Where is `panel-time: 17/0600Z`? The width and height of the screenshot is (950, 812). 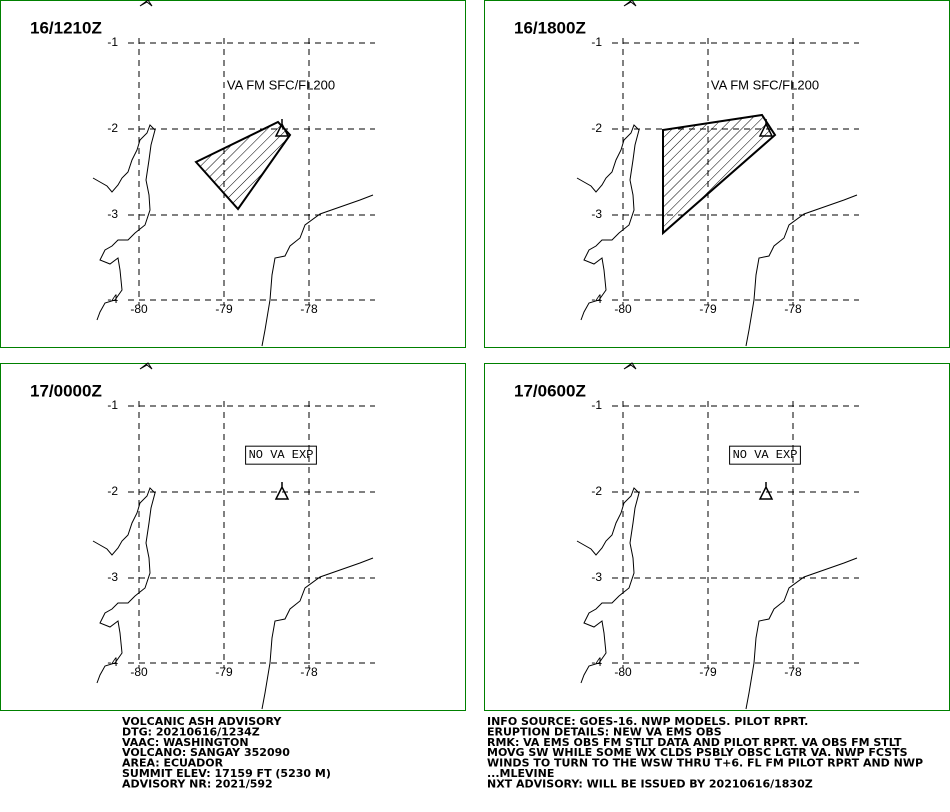 panel-time: 17/0600Z is located at coordinates (550, 390).